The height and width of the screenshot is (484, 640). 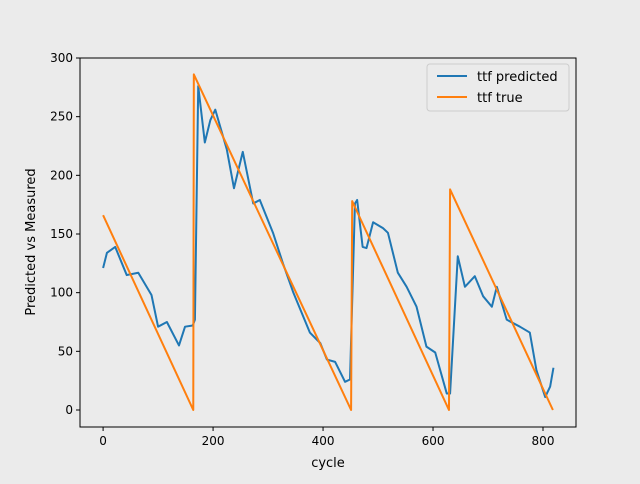 I want to click on x-tick-label: 400, so click(x=323, y=441).